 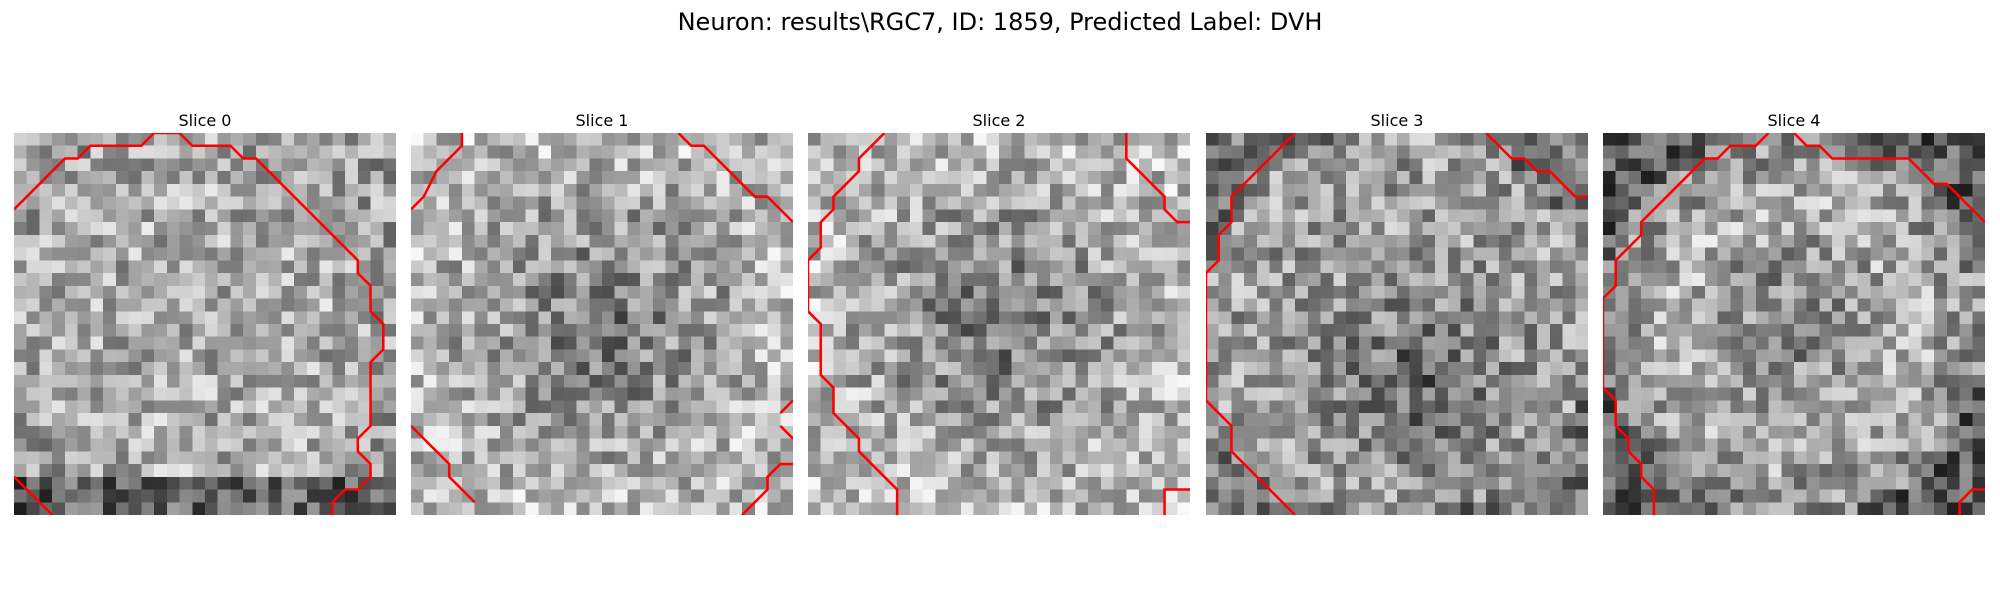 I want to click on slice-panel-3: Slice 3, so click(x=1397, y=312).